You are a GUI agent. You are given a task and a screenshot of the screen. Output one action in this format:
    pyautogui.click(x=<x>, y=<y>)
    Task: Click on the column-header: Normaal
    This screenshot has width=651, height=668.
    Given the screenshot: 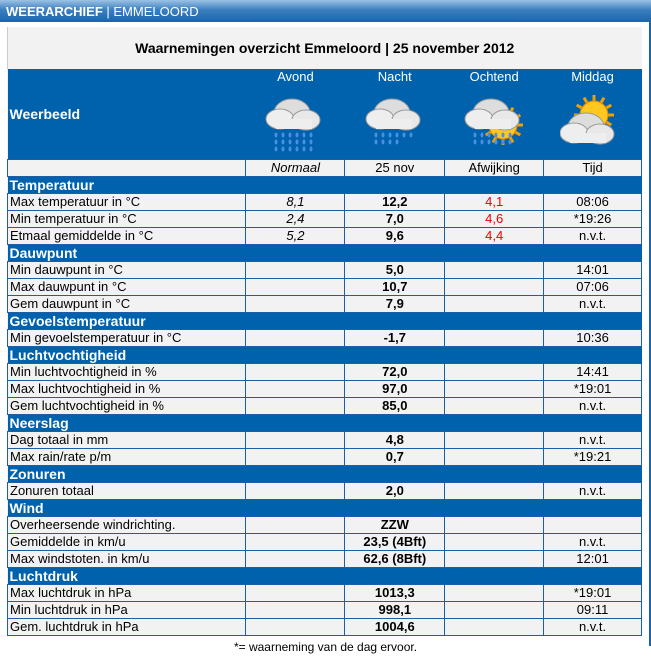 What is the action you would take?
    pyautogui.click(x=295, y=168)
    